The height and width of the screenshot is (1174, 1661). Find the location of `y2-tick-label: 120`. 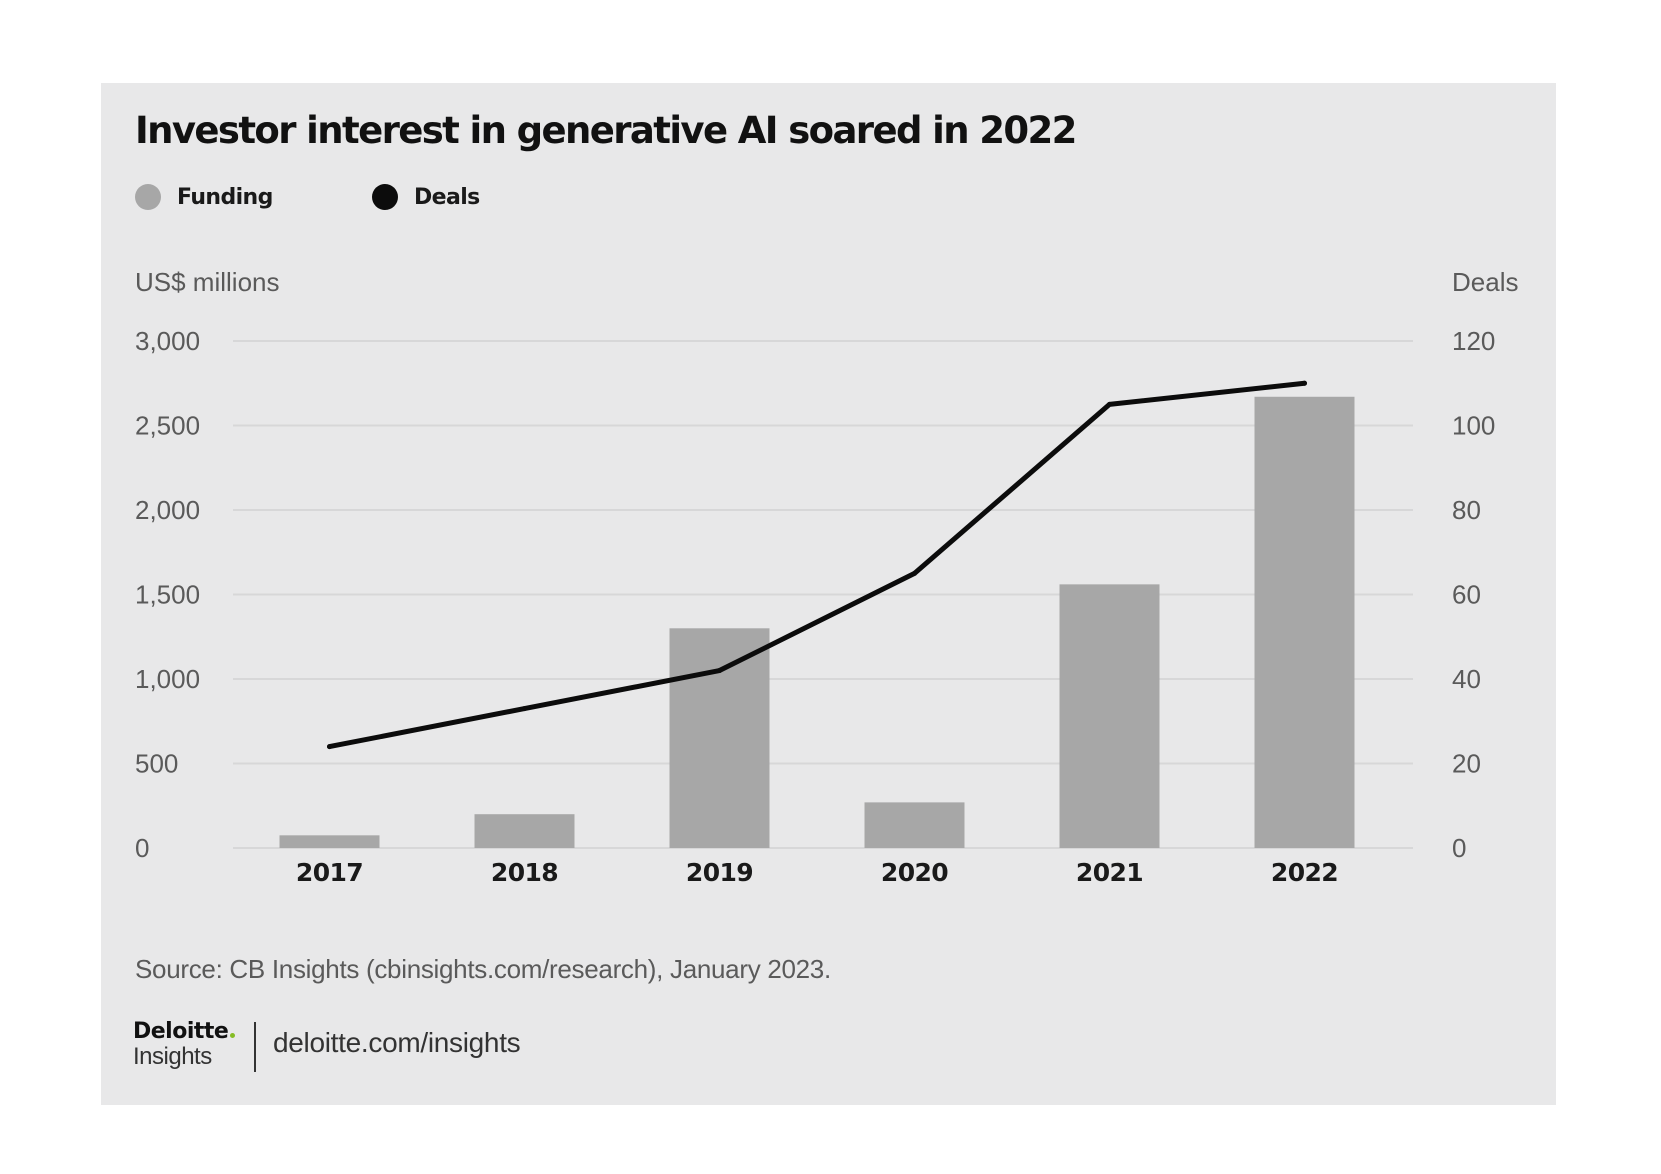

y2-tick-label: 120 is located at coordinates (1473, 341).